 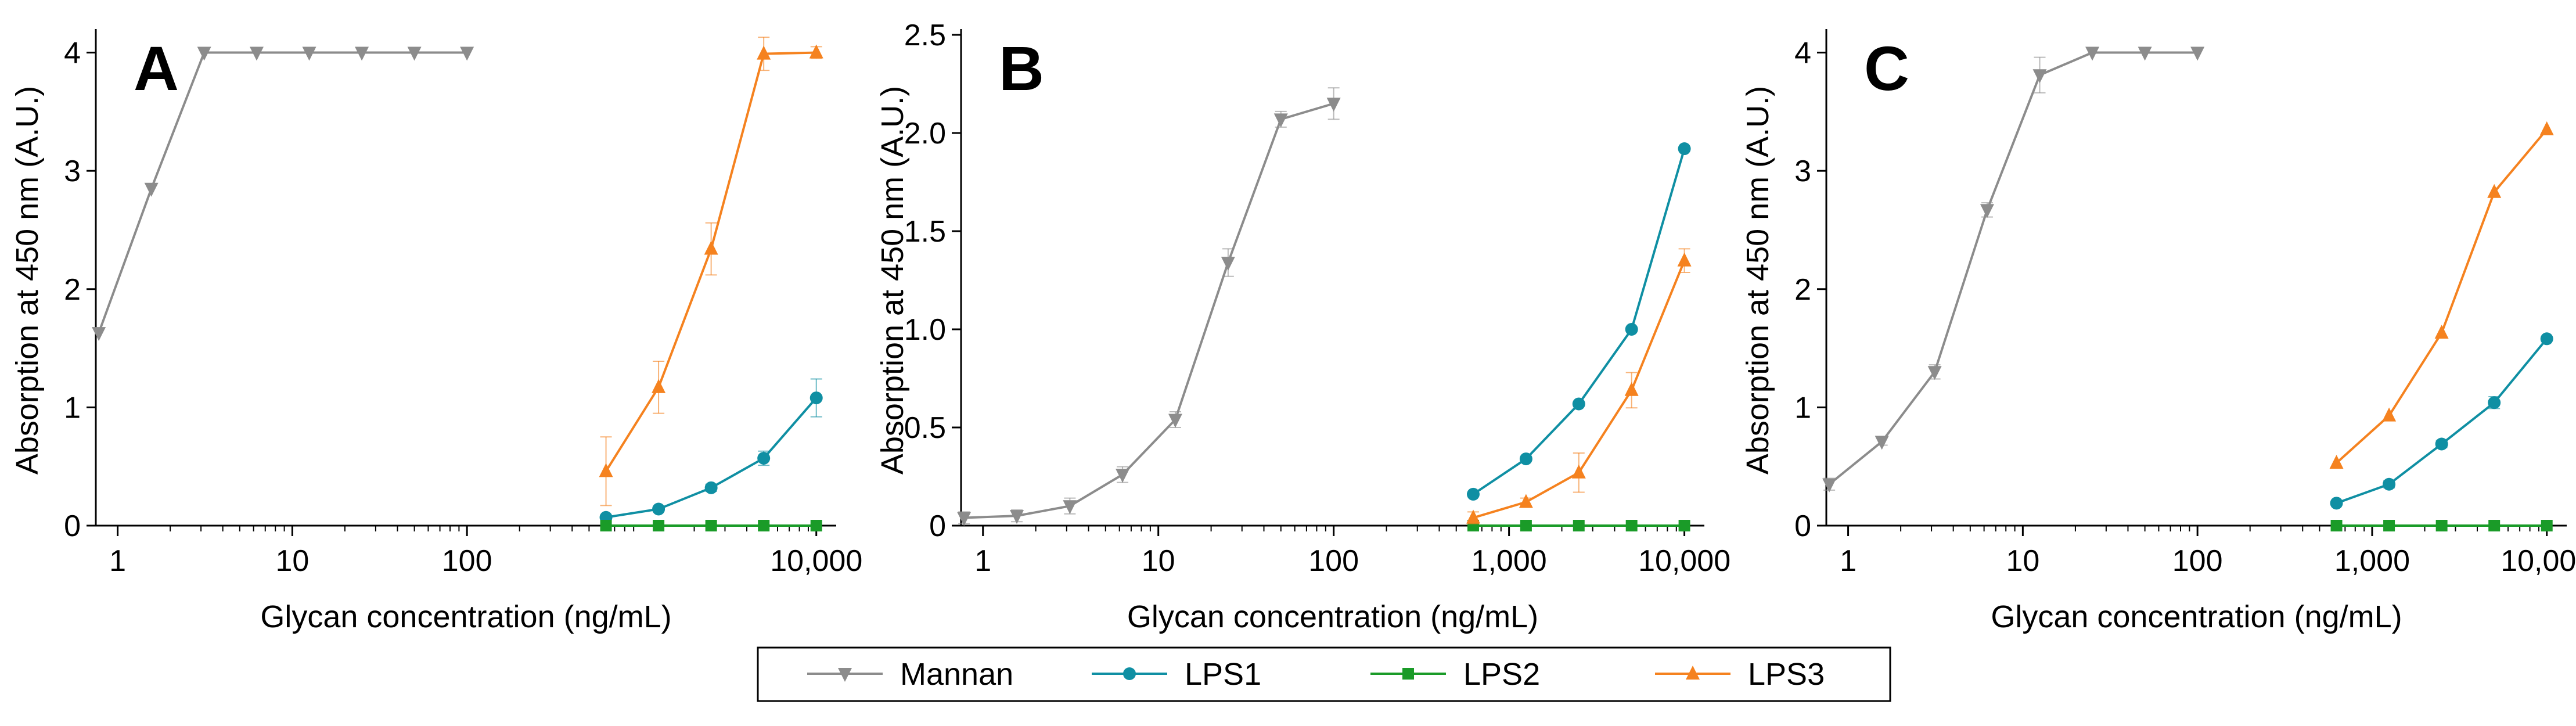 I want to click on y-tick-label: 1.0, so click(x=925, y=330).